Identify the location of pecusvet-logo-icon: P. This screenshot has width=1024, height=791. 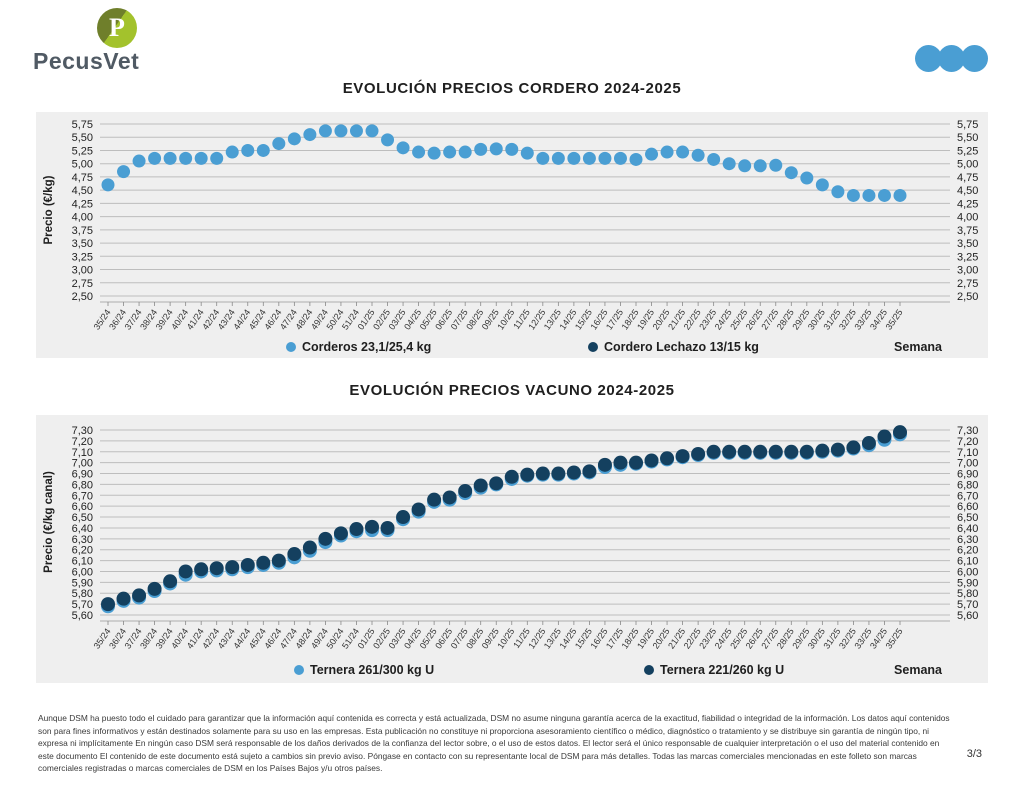
(117, 28).